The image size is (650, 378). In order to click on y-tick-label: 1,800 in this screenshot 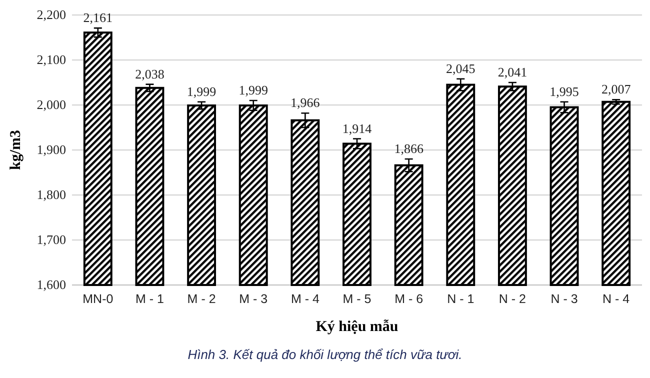, I will do `click(51, 194)`.